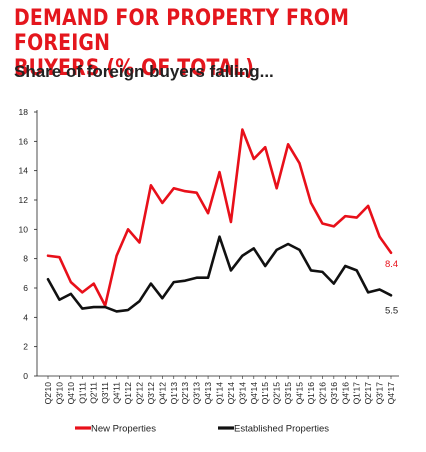 This screenshot has height=452, width=426. What do you see at coordinates (242, 393) in the screenshot?
I see `x-tick-label: Q3'14` at bounding box center [242, 393].